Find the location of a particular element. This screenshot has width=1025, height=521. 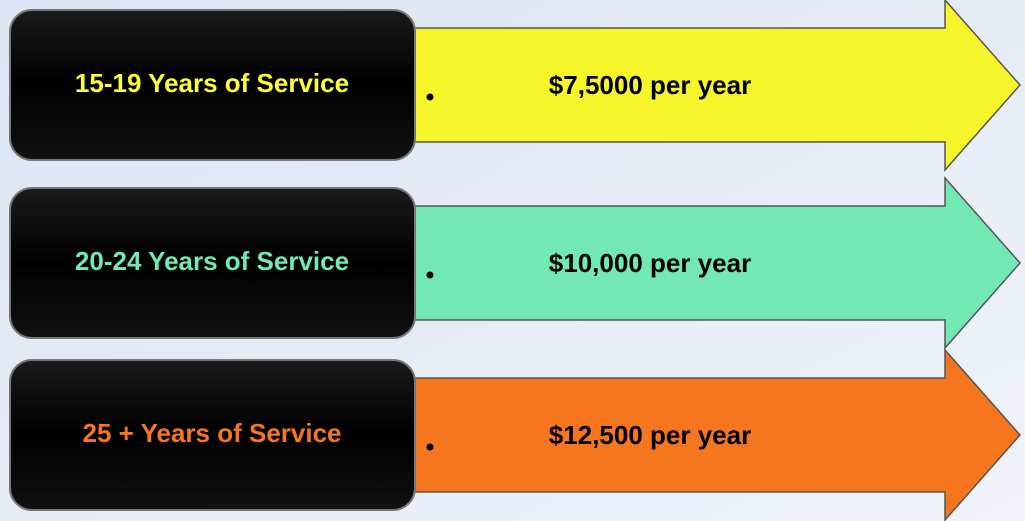

row-label: 15-19 Years of Service is located at coordinates (212, 83).